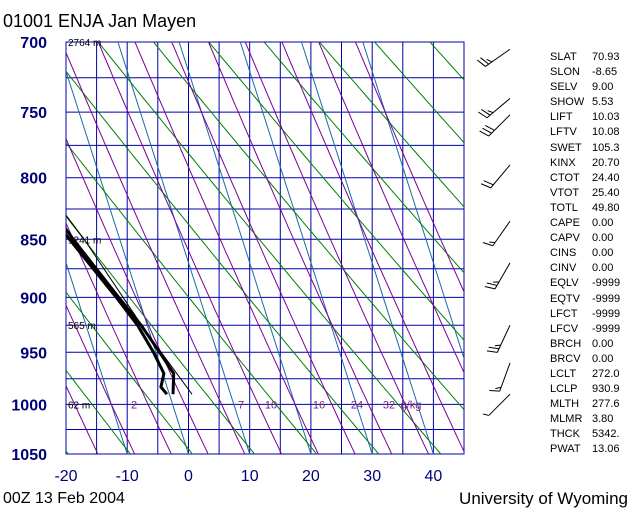  What do you see at coordinates (543, 498) in the screenshot?
I see `source-credit: University of Wyoming` at bounding box center [543, 498].